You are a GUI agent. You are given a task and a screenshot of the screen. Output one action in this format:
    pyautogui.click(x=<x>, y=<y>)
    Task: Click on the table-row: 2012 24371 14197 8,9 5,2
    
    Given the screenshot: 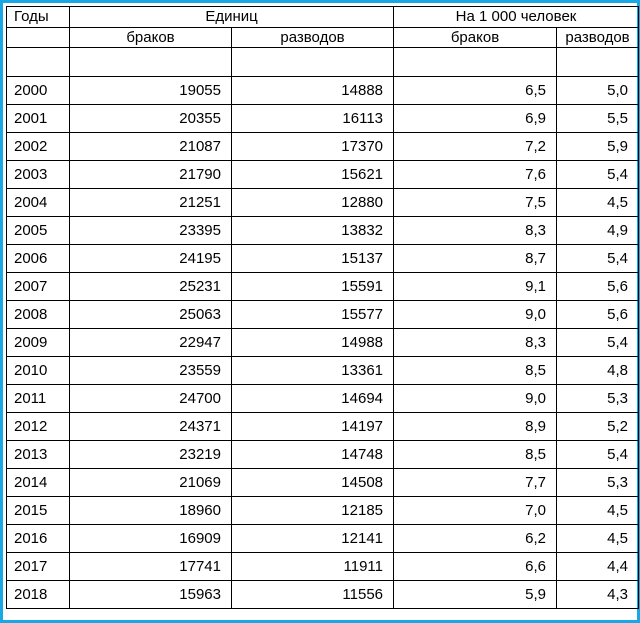 What is the action you would take?
    pyautogui.click(x=323, y=426)
    